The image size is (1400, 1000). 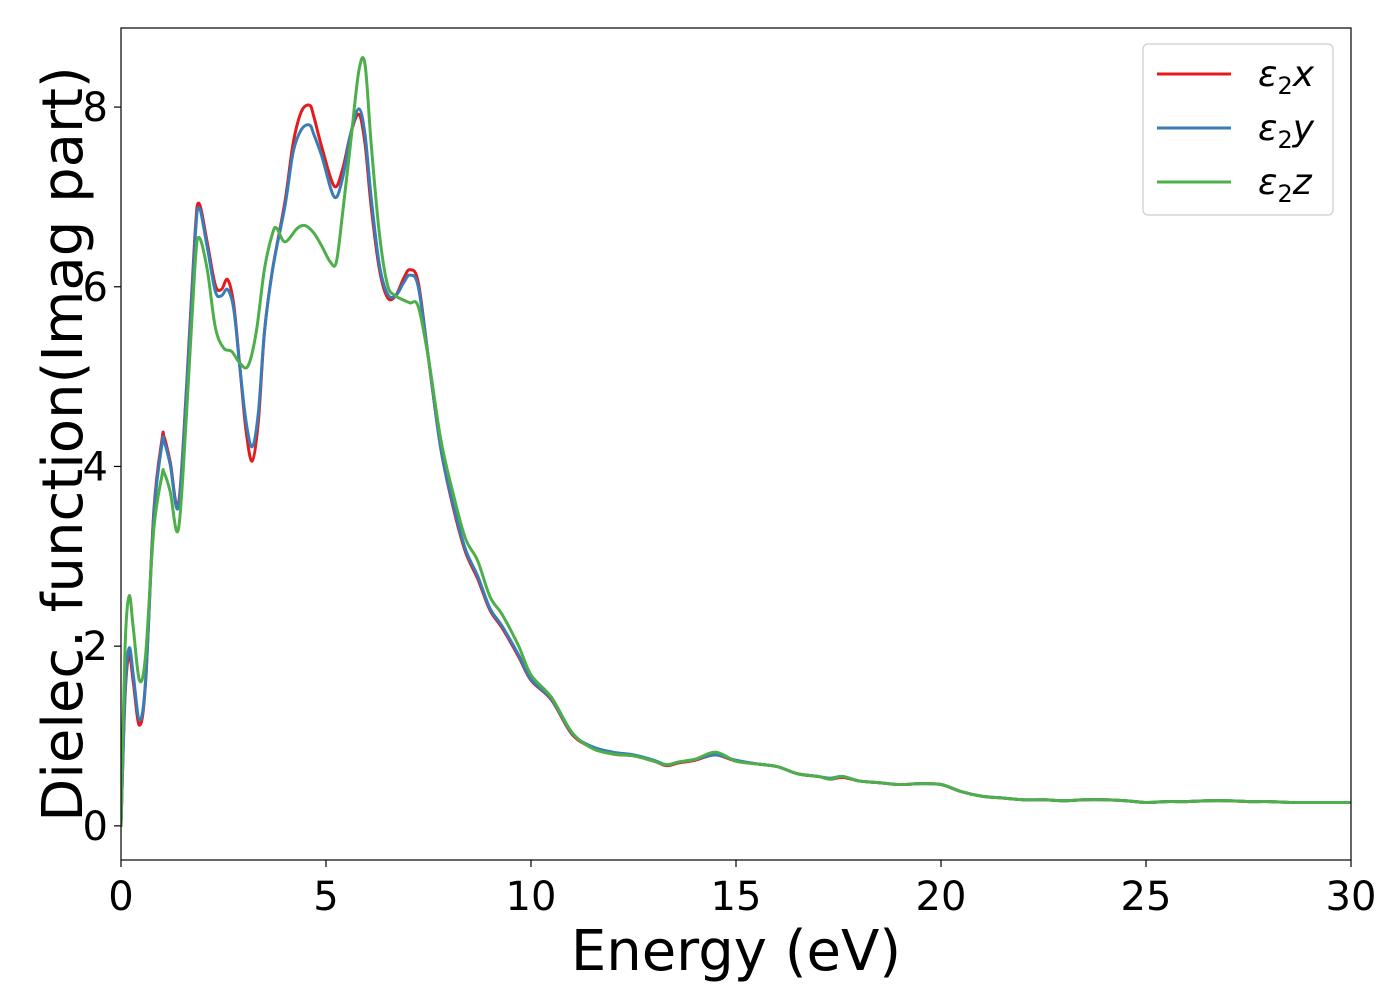 What do you see at coordinates (325, 897) in the screenshot?
I see `x-tick-label: 5` at bounding box center [325, 897].